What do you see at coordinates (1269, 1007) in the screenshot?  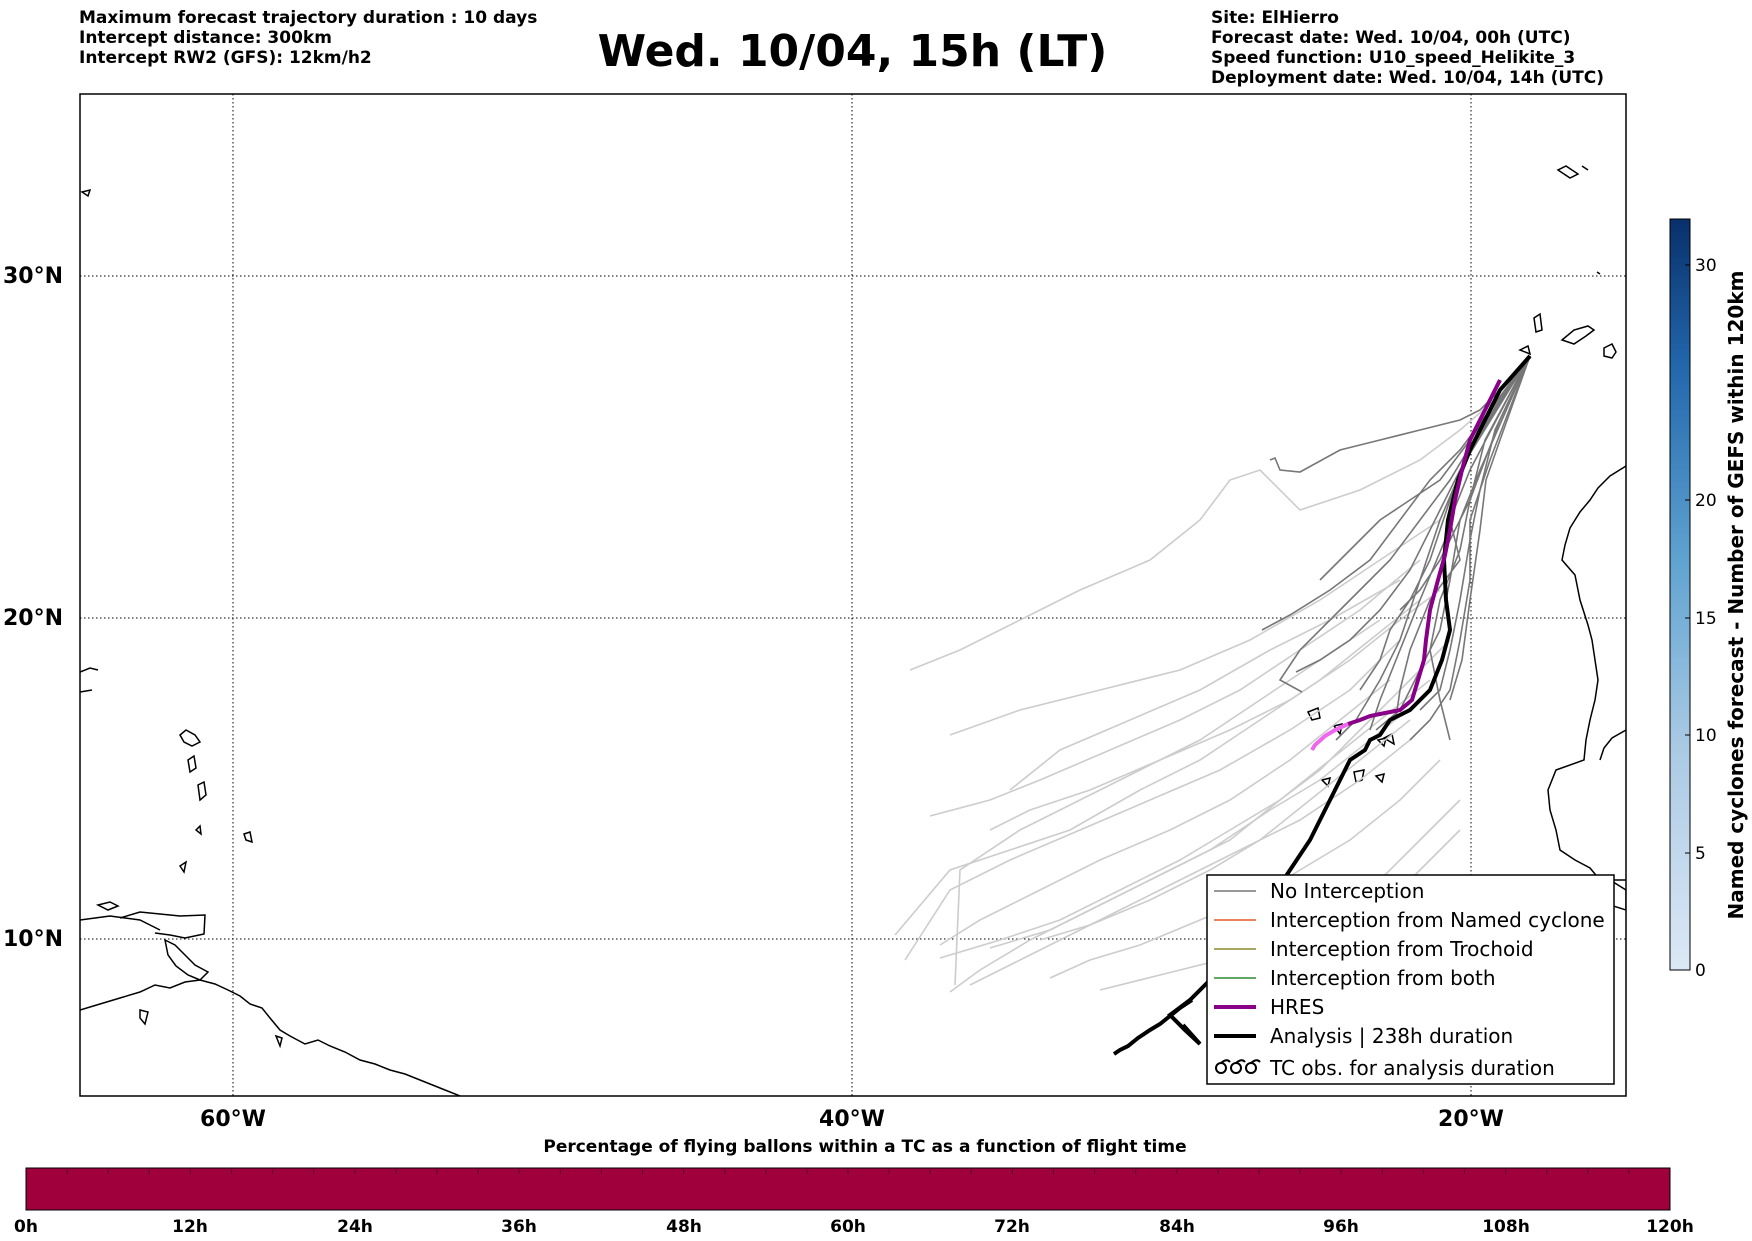 I see `legend-item-hres: HRES` at bounding box center [1269, 1007].